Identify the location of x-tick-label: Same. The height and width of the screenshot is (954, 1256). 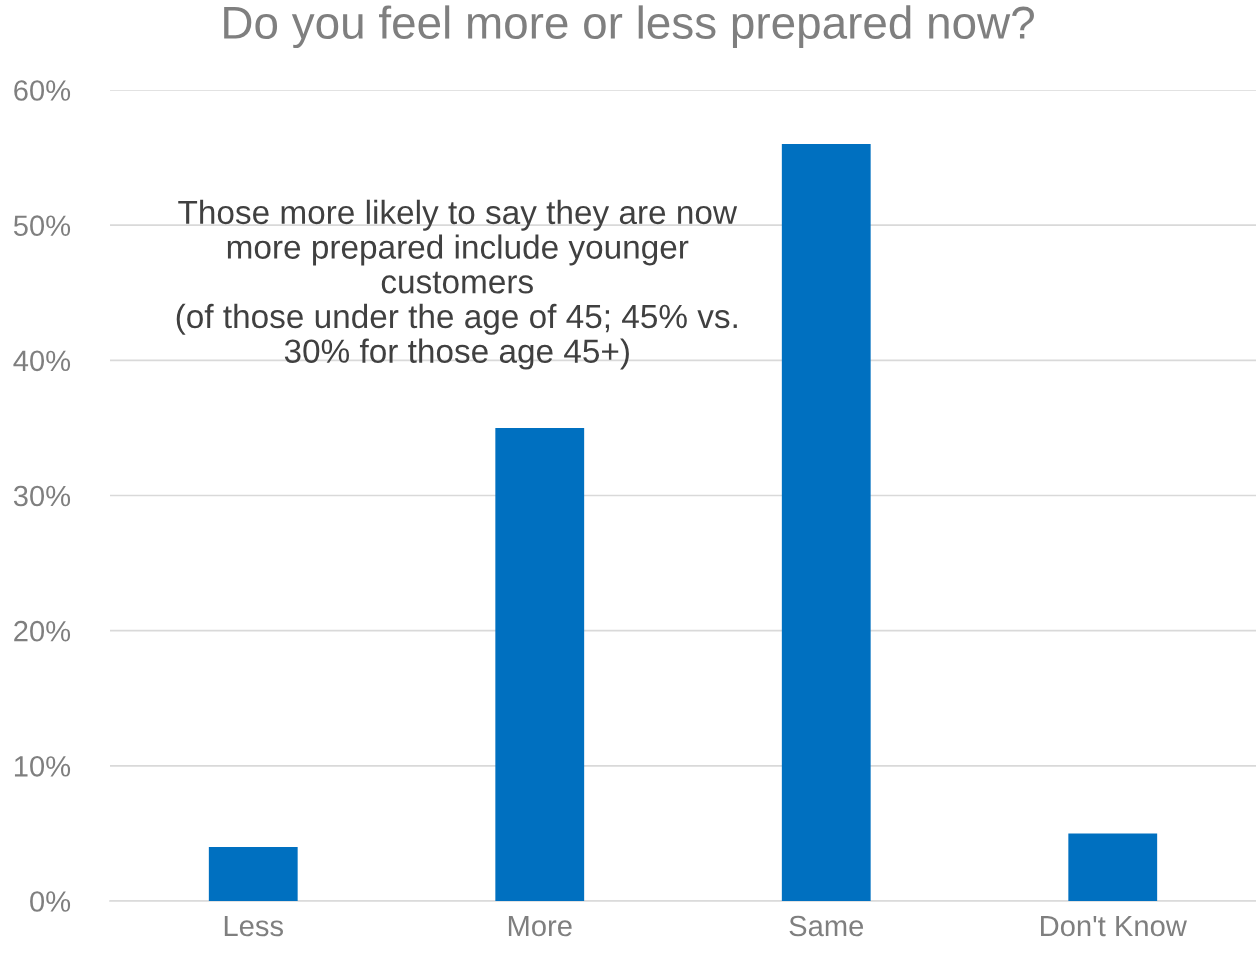
(826, 926).